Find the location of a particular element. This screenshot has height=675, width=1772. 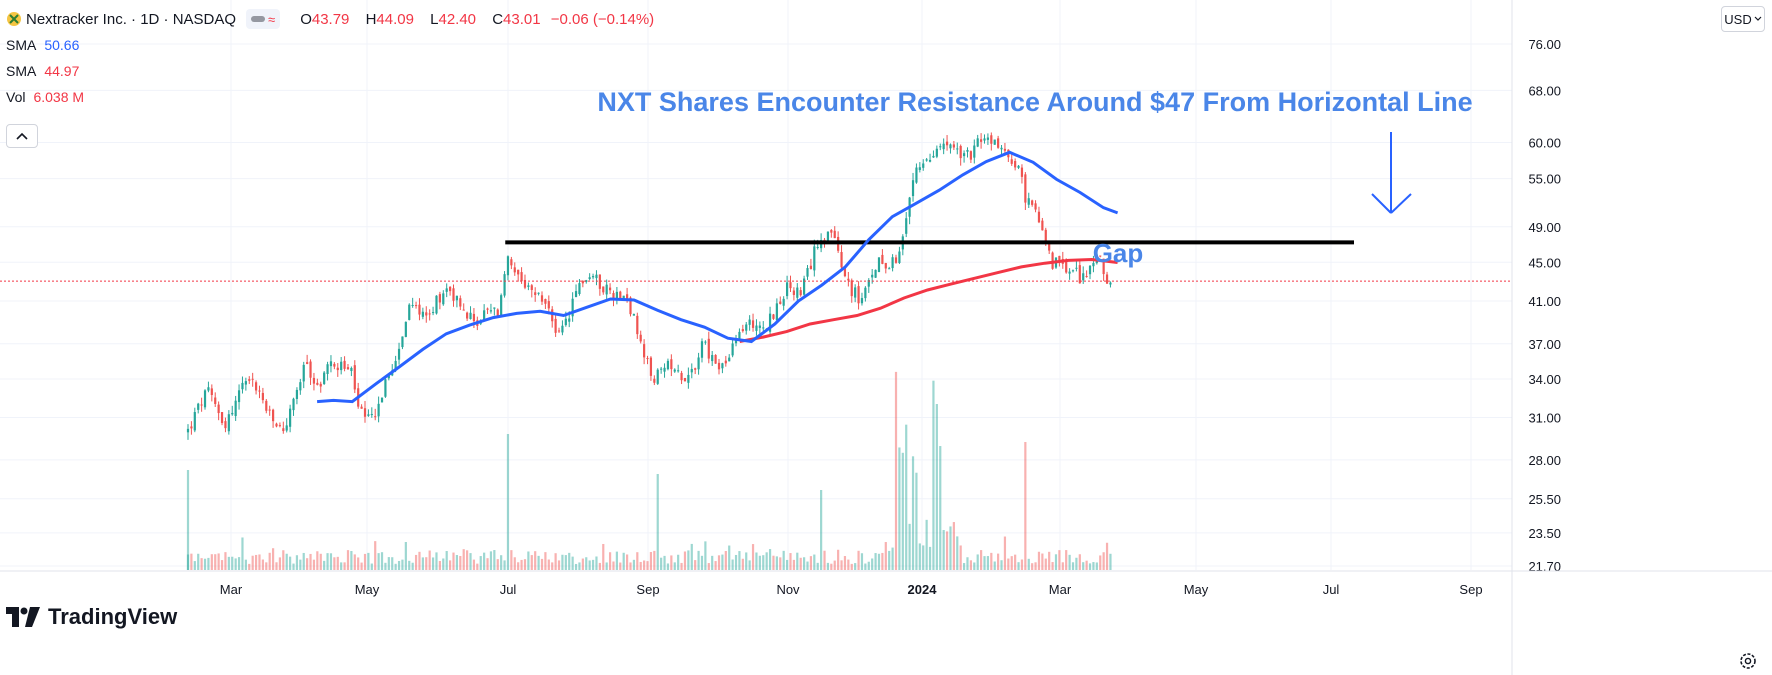

indicator-volume: Vol 6.038 M is located at coordinates (45, 97).